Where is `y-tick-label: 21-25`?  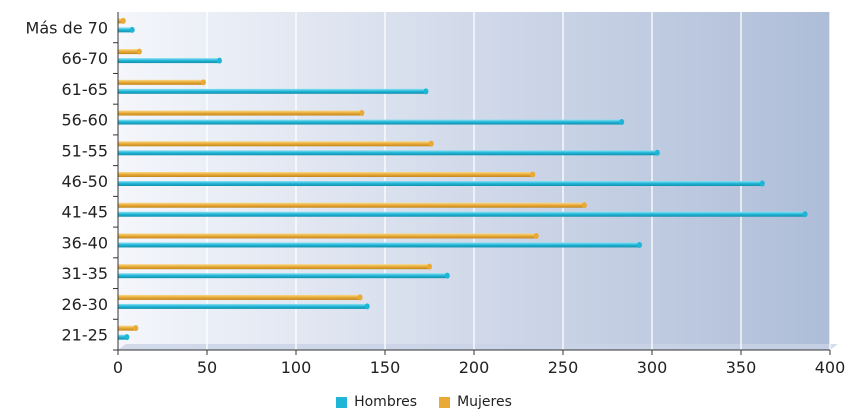 y-tick-label: 21-25 is located at coordinates (85, 335).